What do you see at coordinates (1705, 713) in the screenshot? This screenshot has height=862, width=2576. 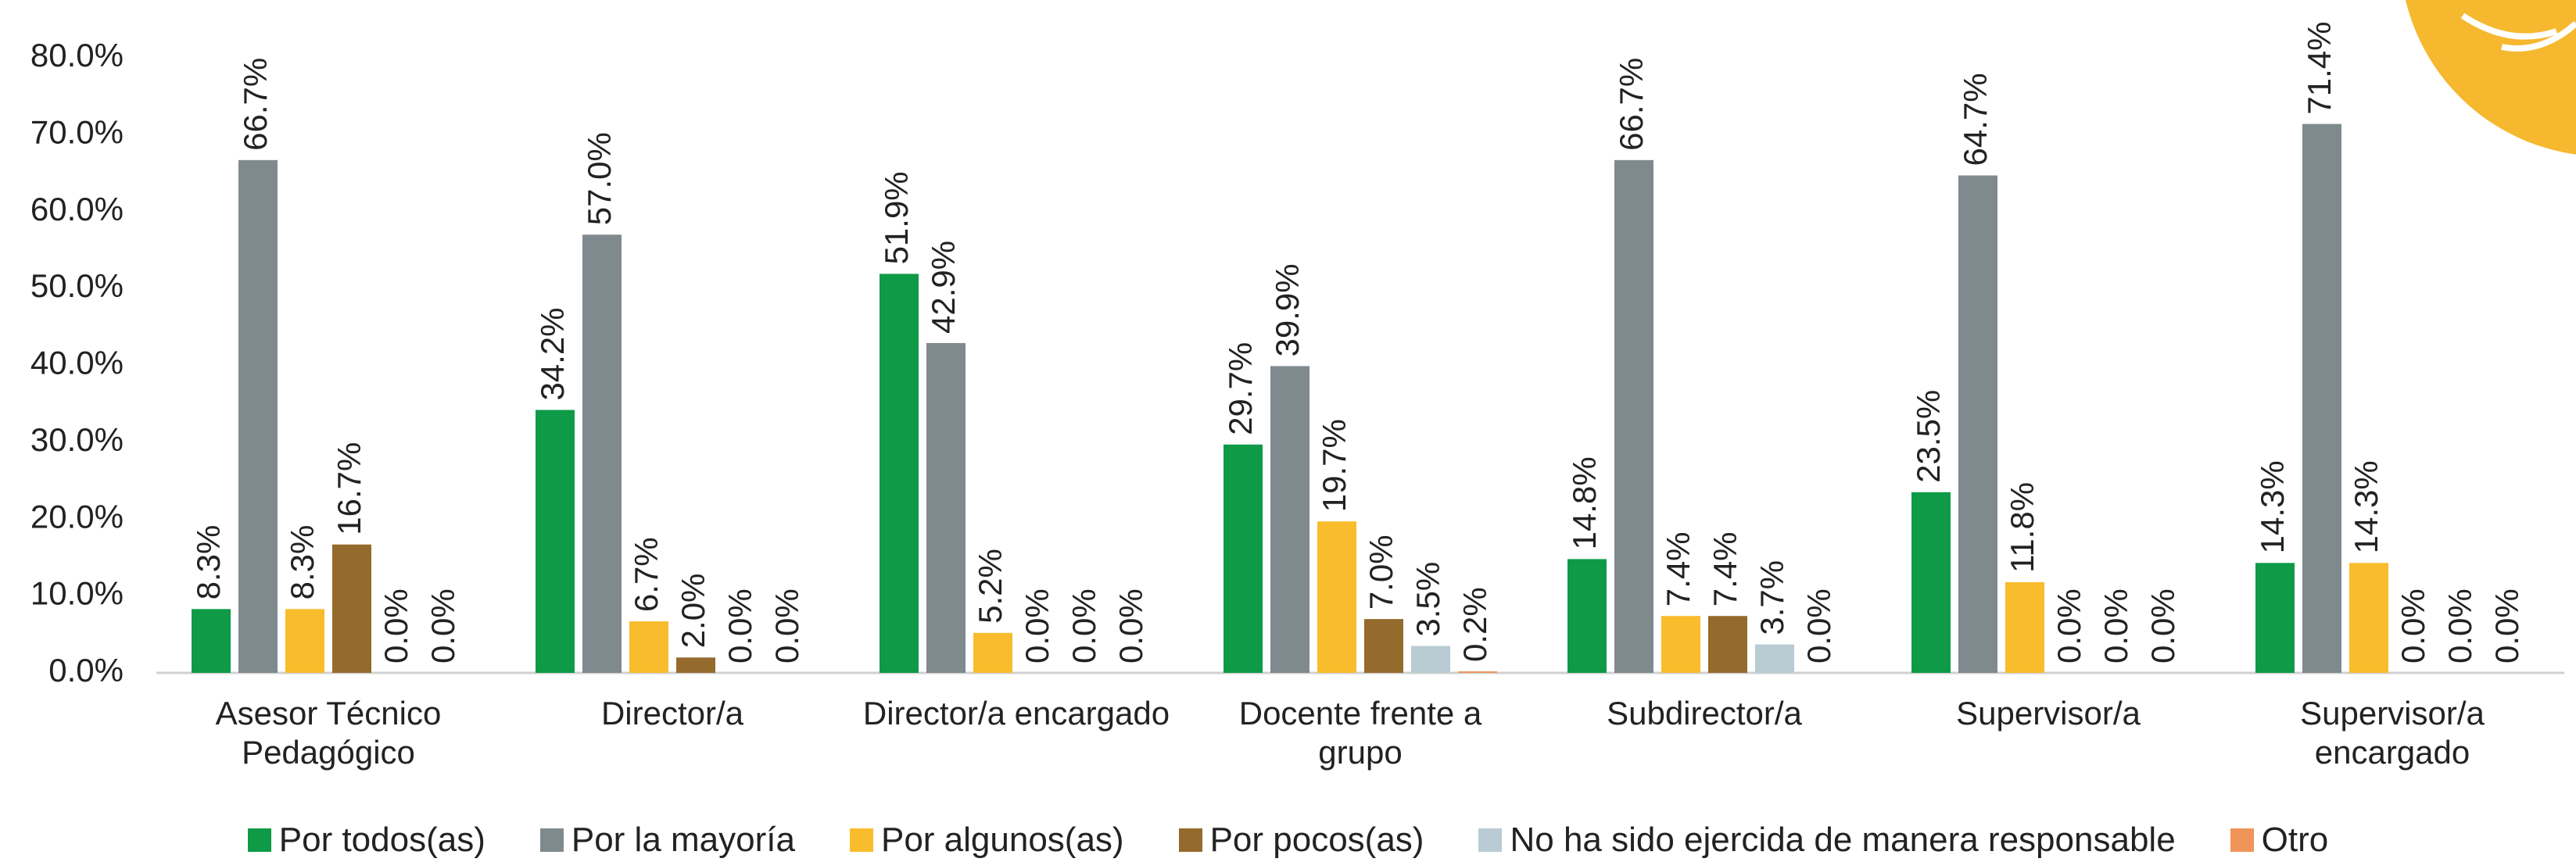 I see `x-tick-label: Subdirector/a` at bounding box center [1705, 713].